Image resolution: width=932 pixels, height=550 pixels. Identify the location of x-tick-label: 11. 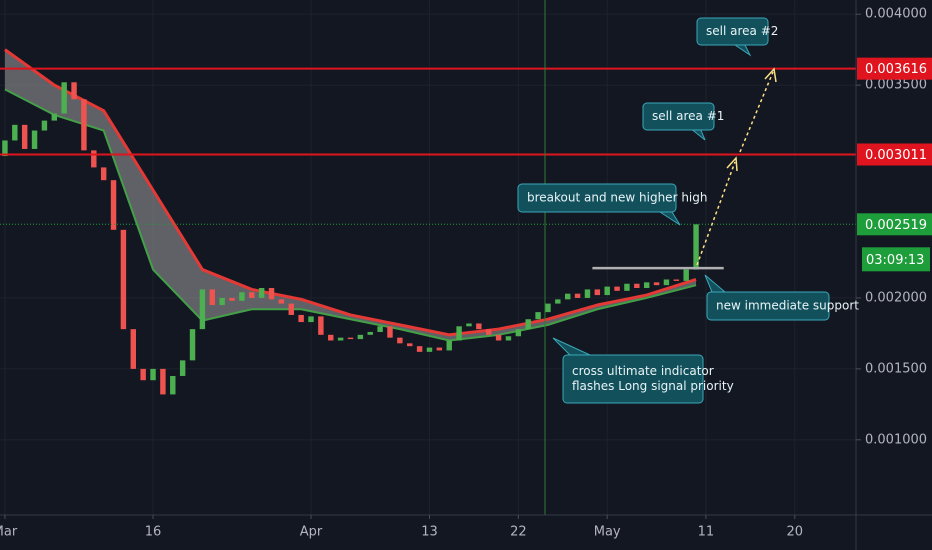
(706, 532).